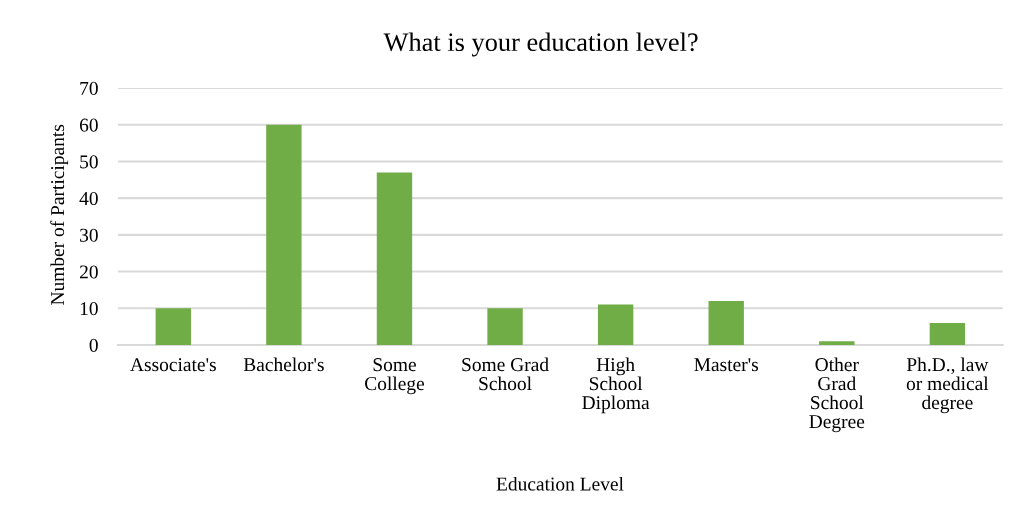 The image size is (1020, 524). Describe the element at coordinates (89, 235) in the screenshot. I see `y-tick-label: 30` at that location.